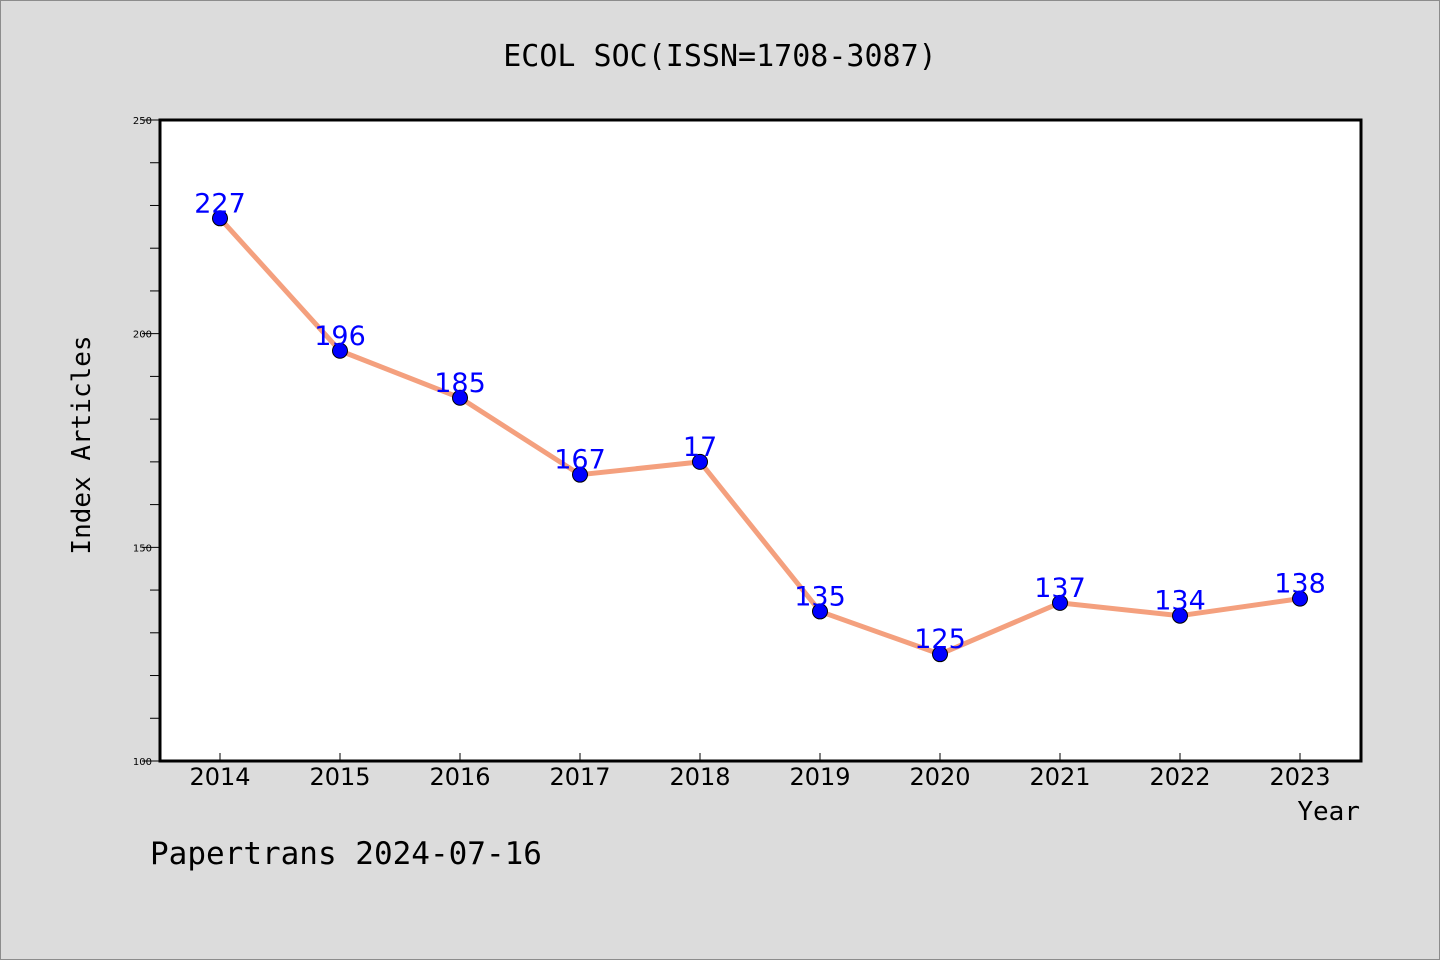 This screenshot has width=1440, height=960. Describe the element at coordinates (1299, 777) in the screenshot. I see `x-tick-label: 2023` at that location.